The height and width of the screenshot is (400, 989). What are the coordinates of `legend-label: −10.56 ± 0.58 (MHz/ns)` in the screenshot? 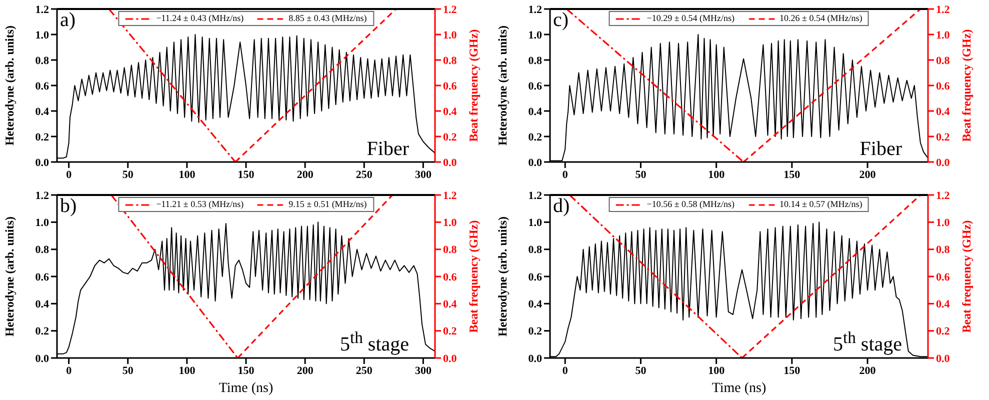 It's located at (690, 204).